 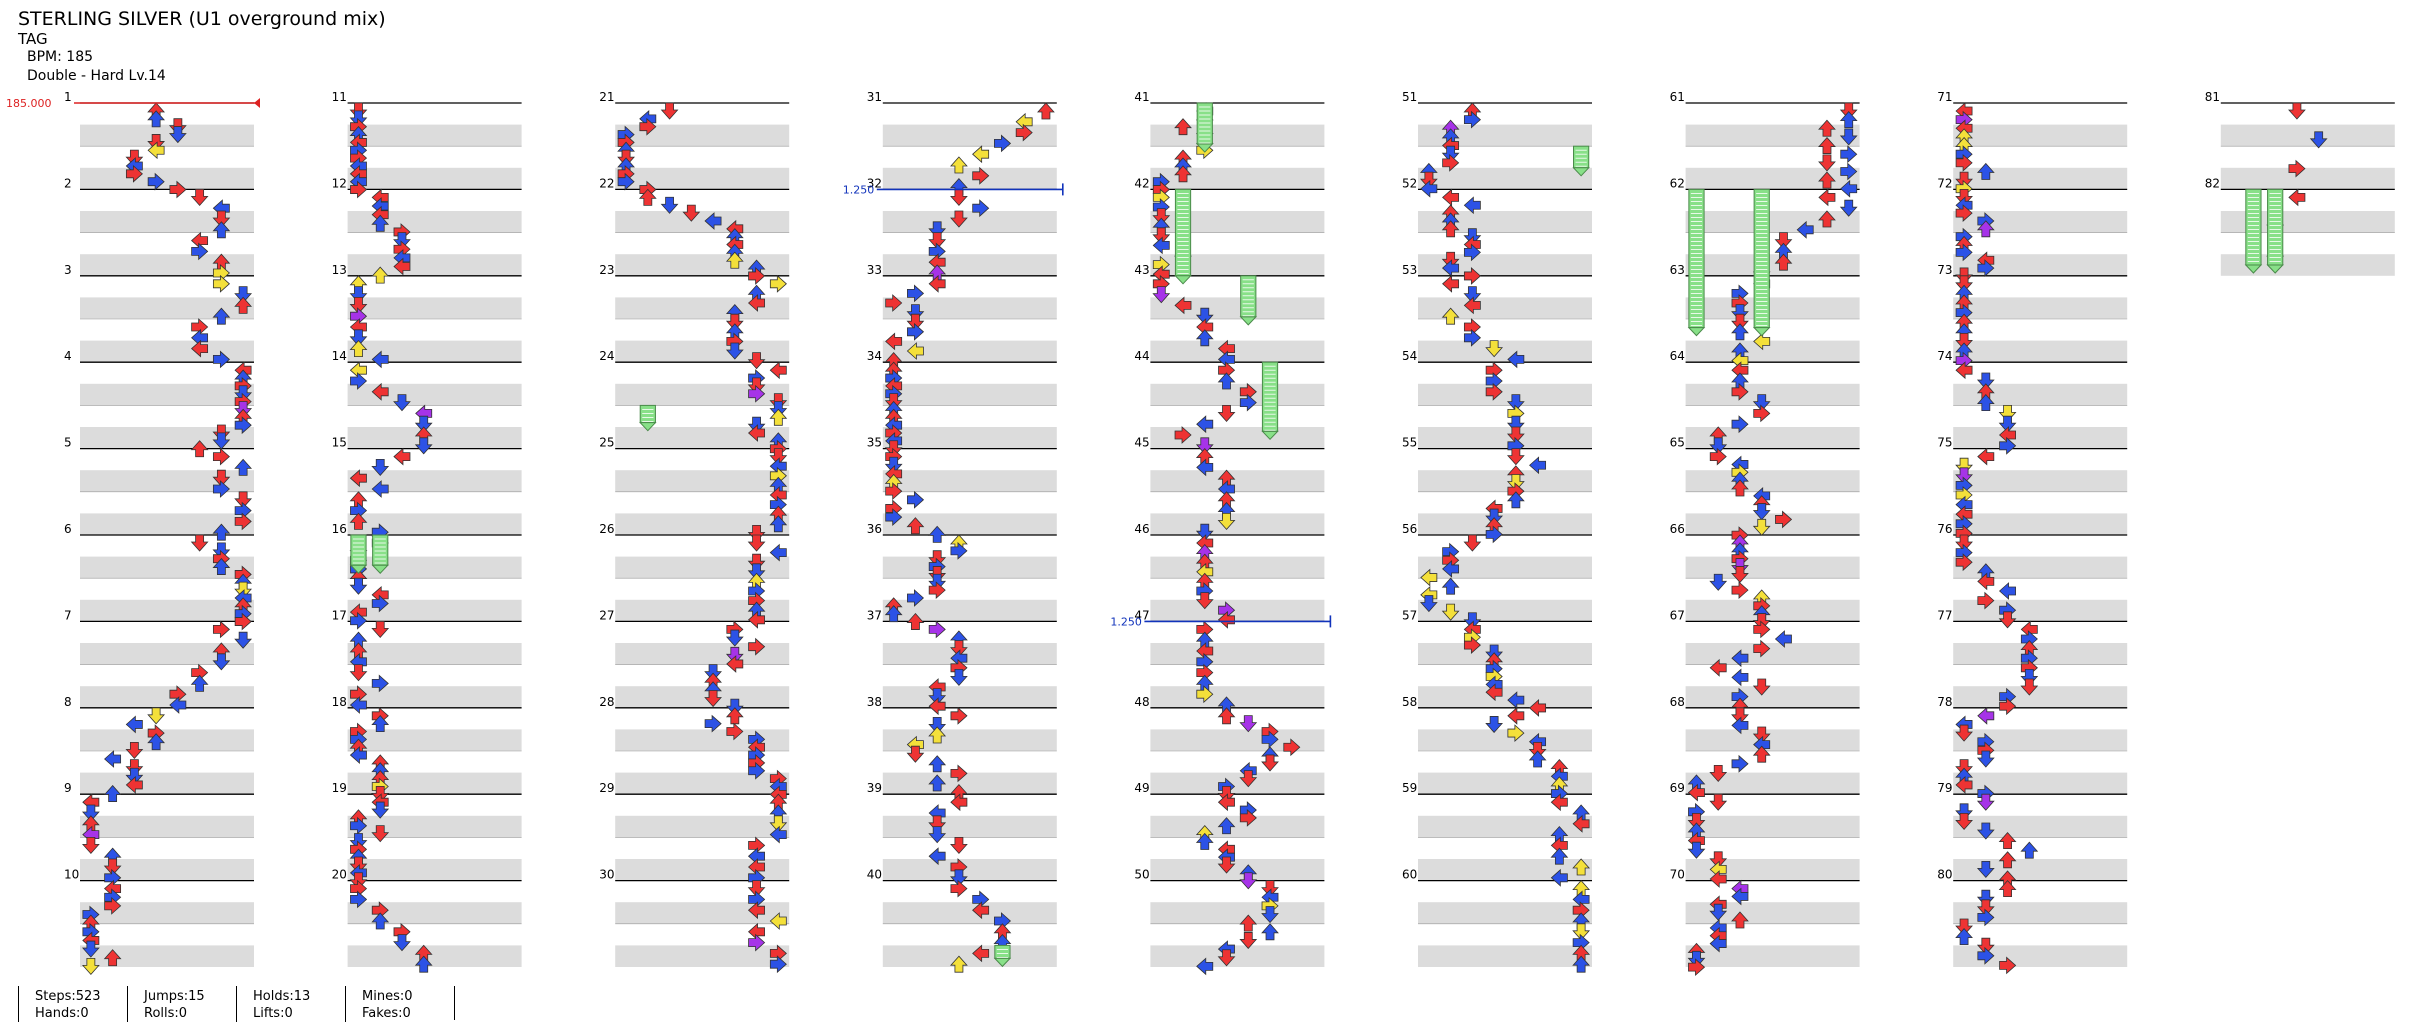 What do you see at coordinates (68, 443) in the screenshot?
I see `measure-number: 5` at bounding box center [68, 443].